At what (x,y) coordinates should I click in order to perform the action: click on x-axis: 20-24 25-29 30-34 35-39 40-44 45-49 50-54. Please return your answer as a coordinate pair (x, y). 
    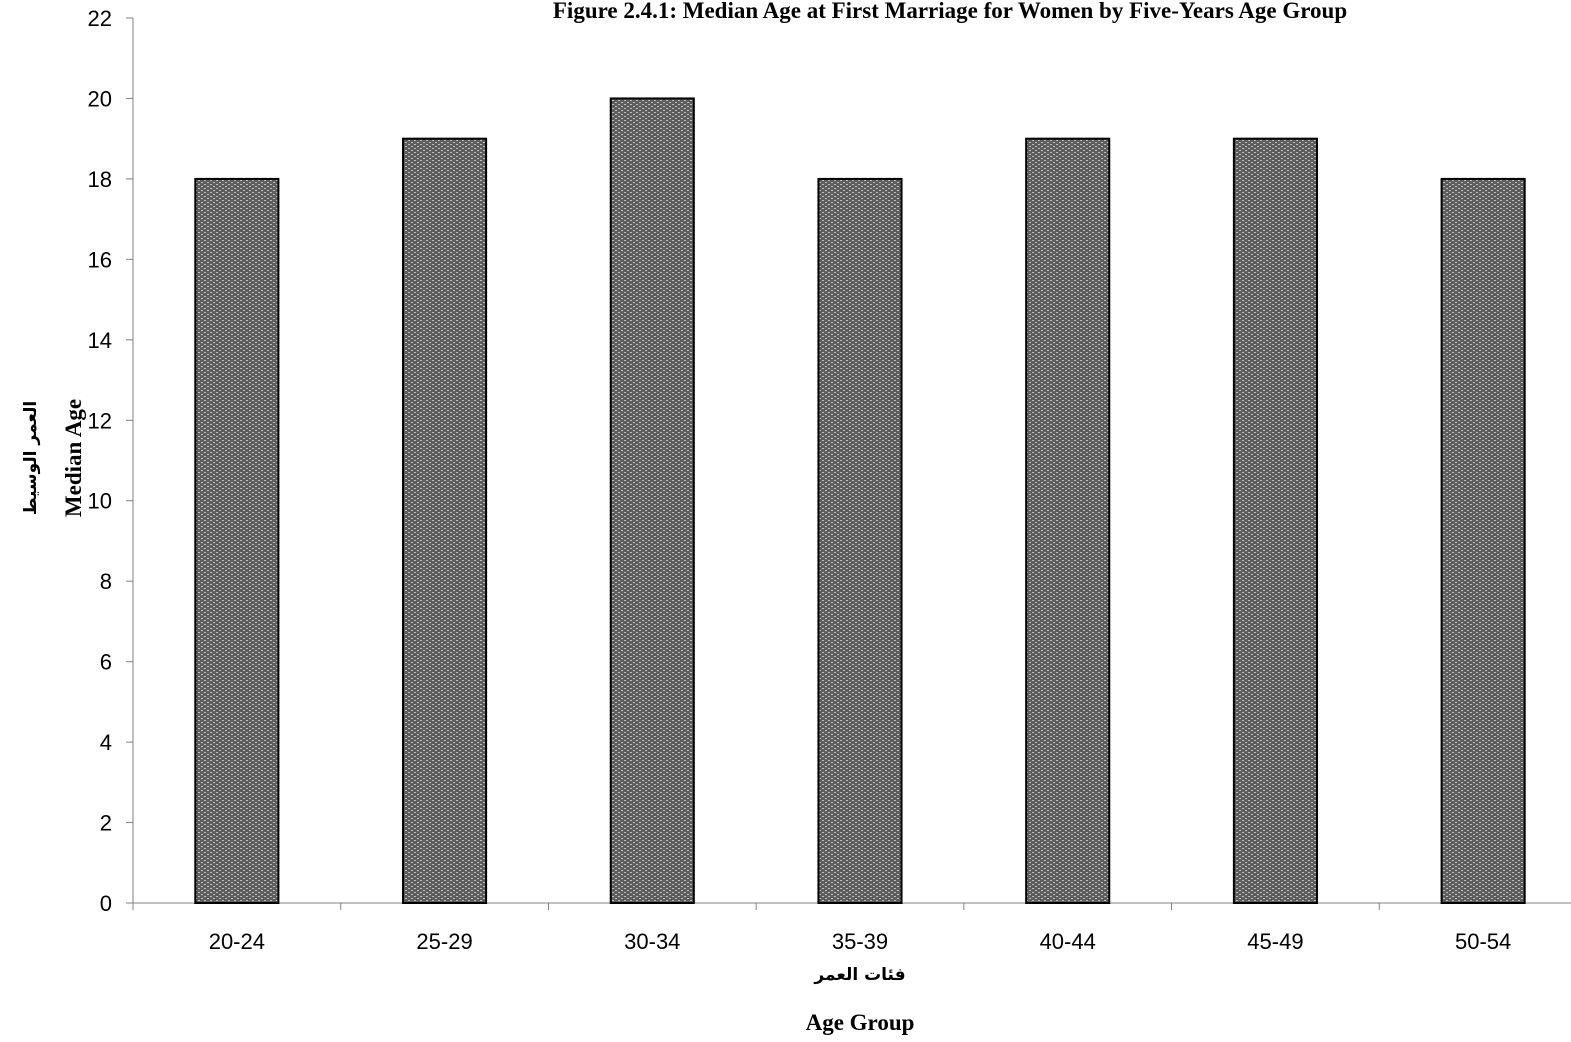
    Looking at the image, I should click on (851, 928).